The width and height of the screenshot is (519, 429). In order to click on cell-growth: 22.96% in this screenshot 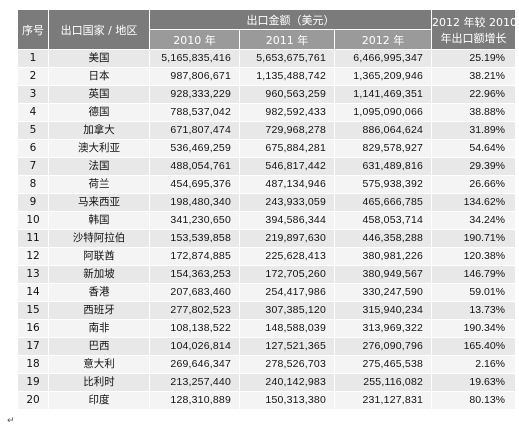, I will do `click(474, 94)`.